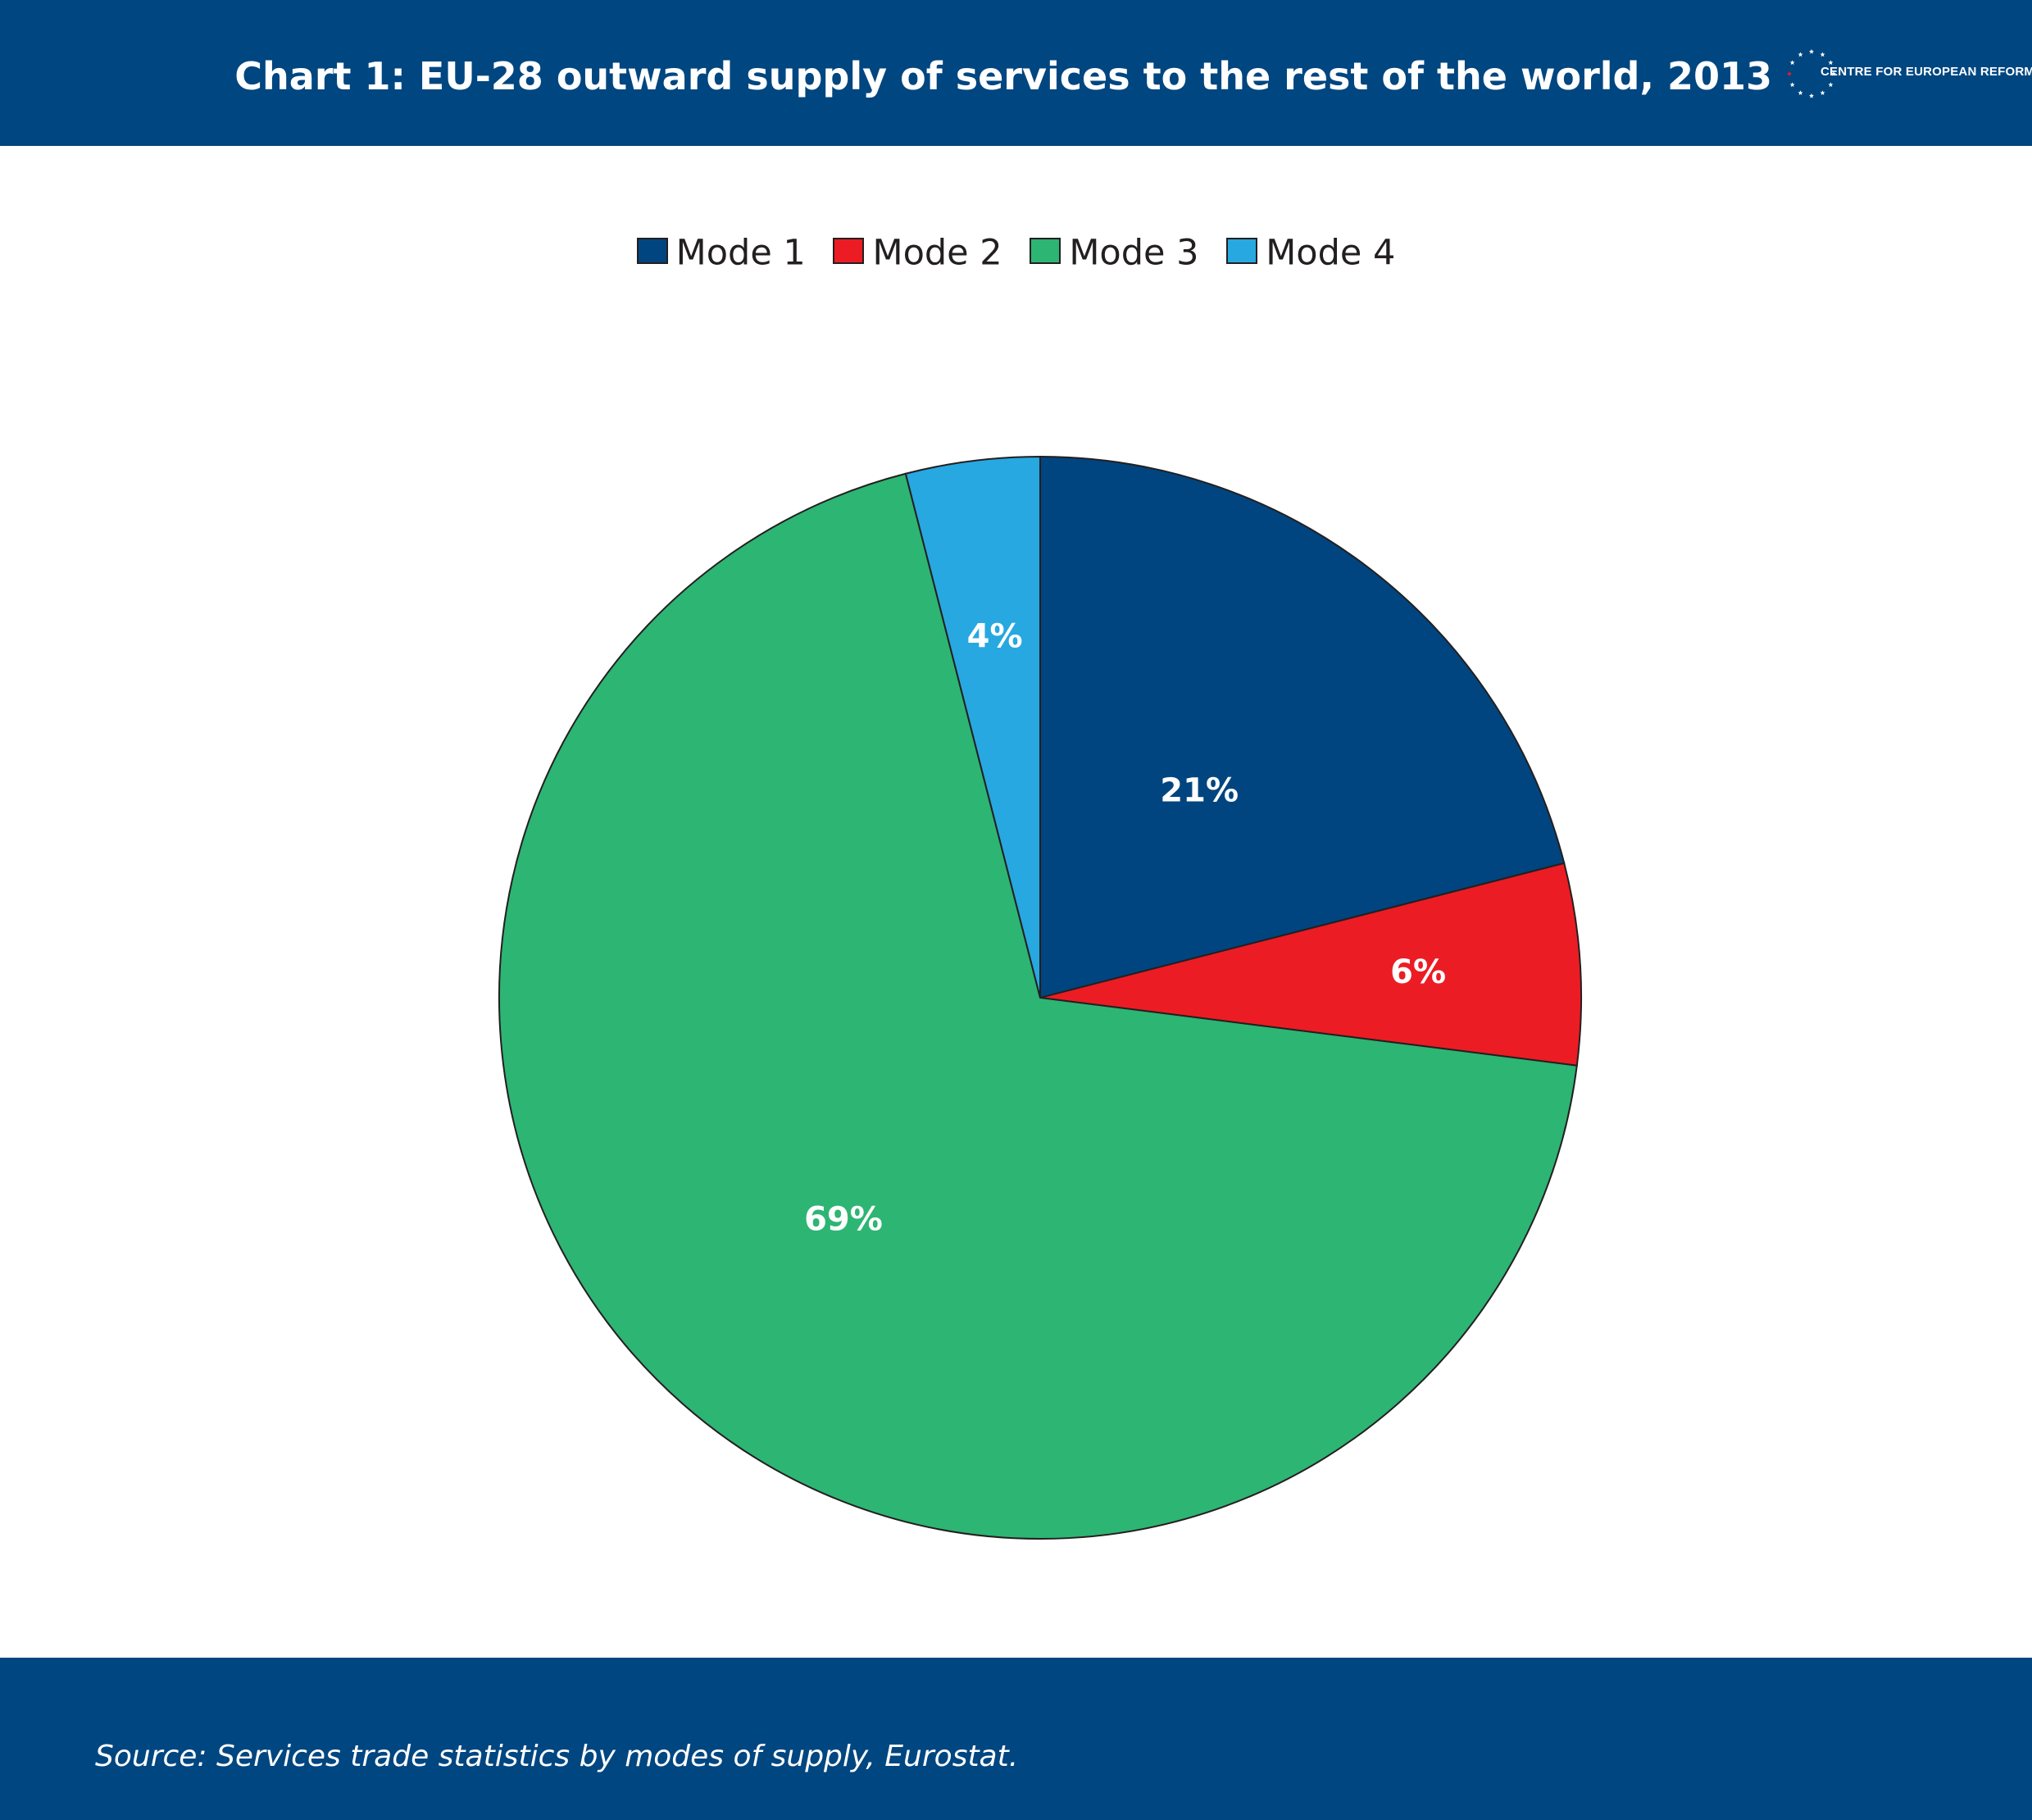 The height and width of the screenshot is (1820, 2032). I want to click on data-label-mode-1: 21%, so click(1199, 791).